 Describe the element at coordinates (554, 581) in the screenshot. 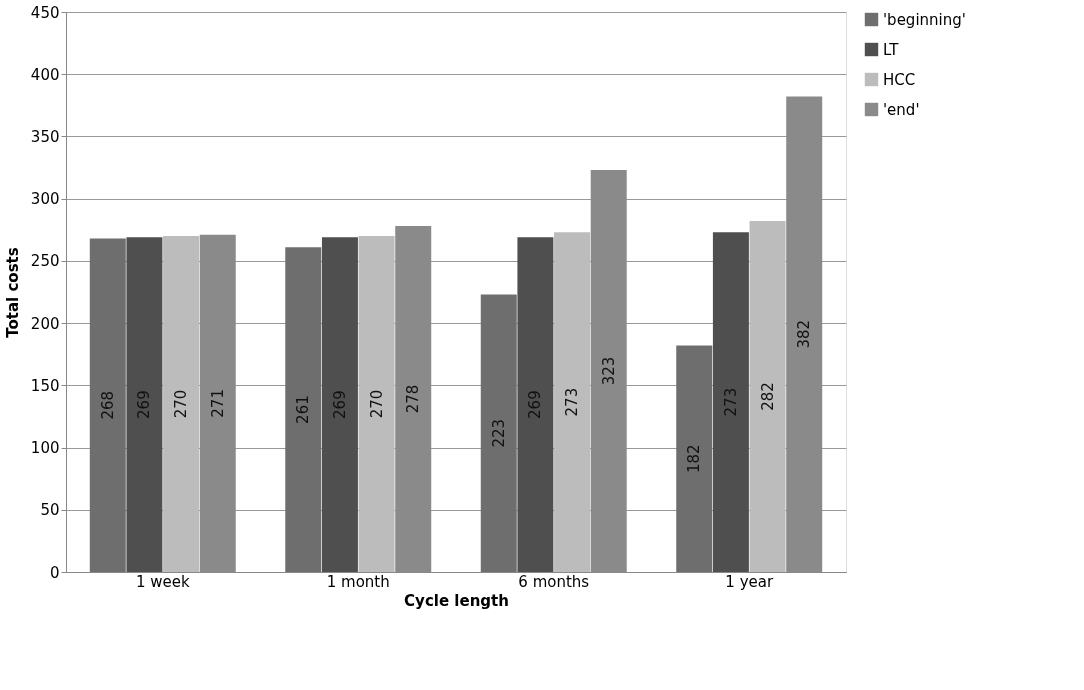

I see `x-tick-label: 6 months` at that location.